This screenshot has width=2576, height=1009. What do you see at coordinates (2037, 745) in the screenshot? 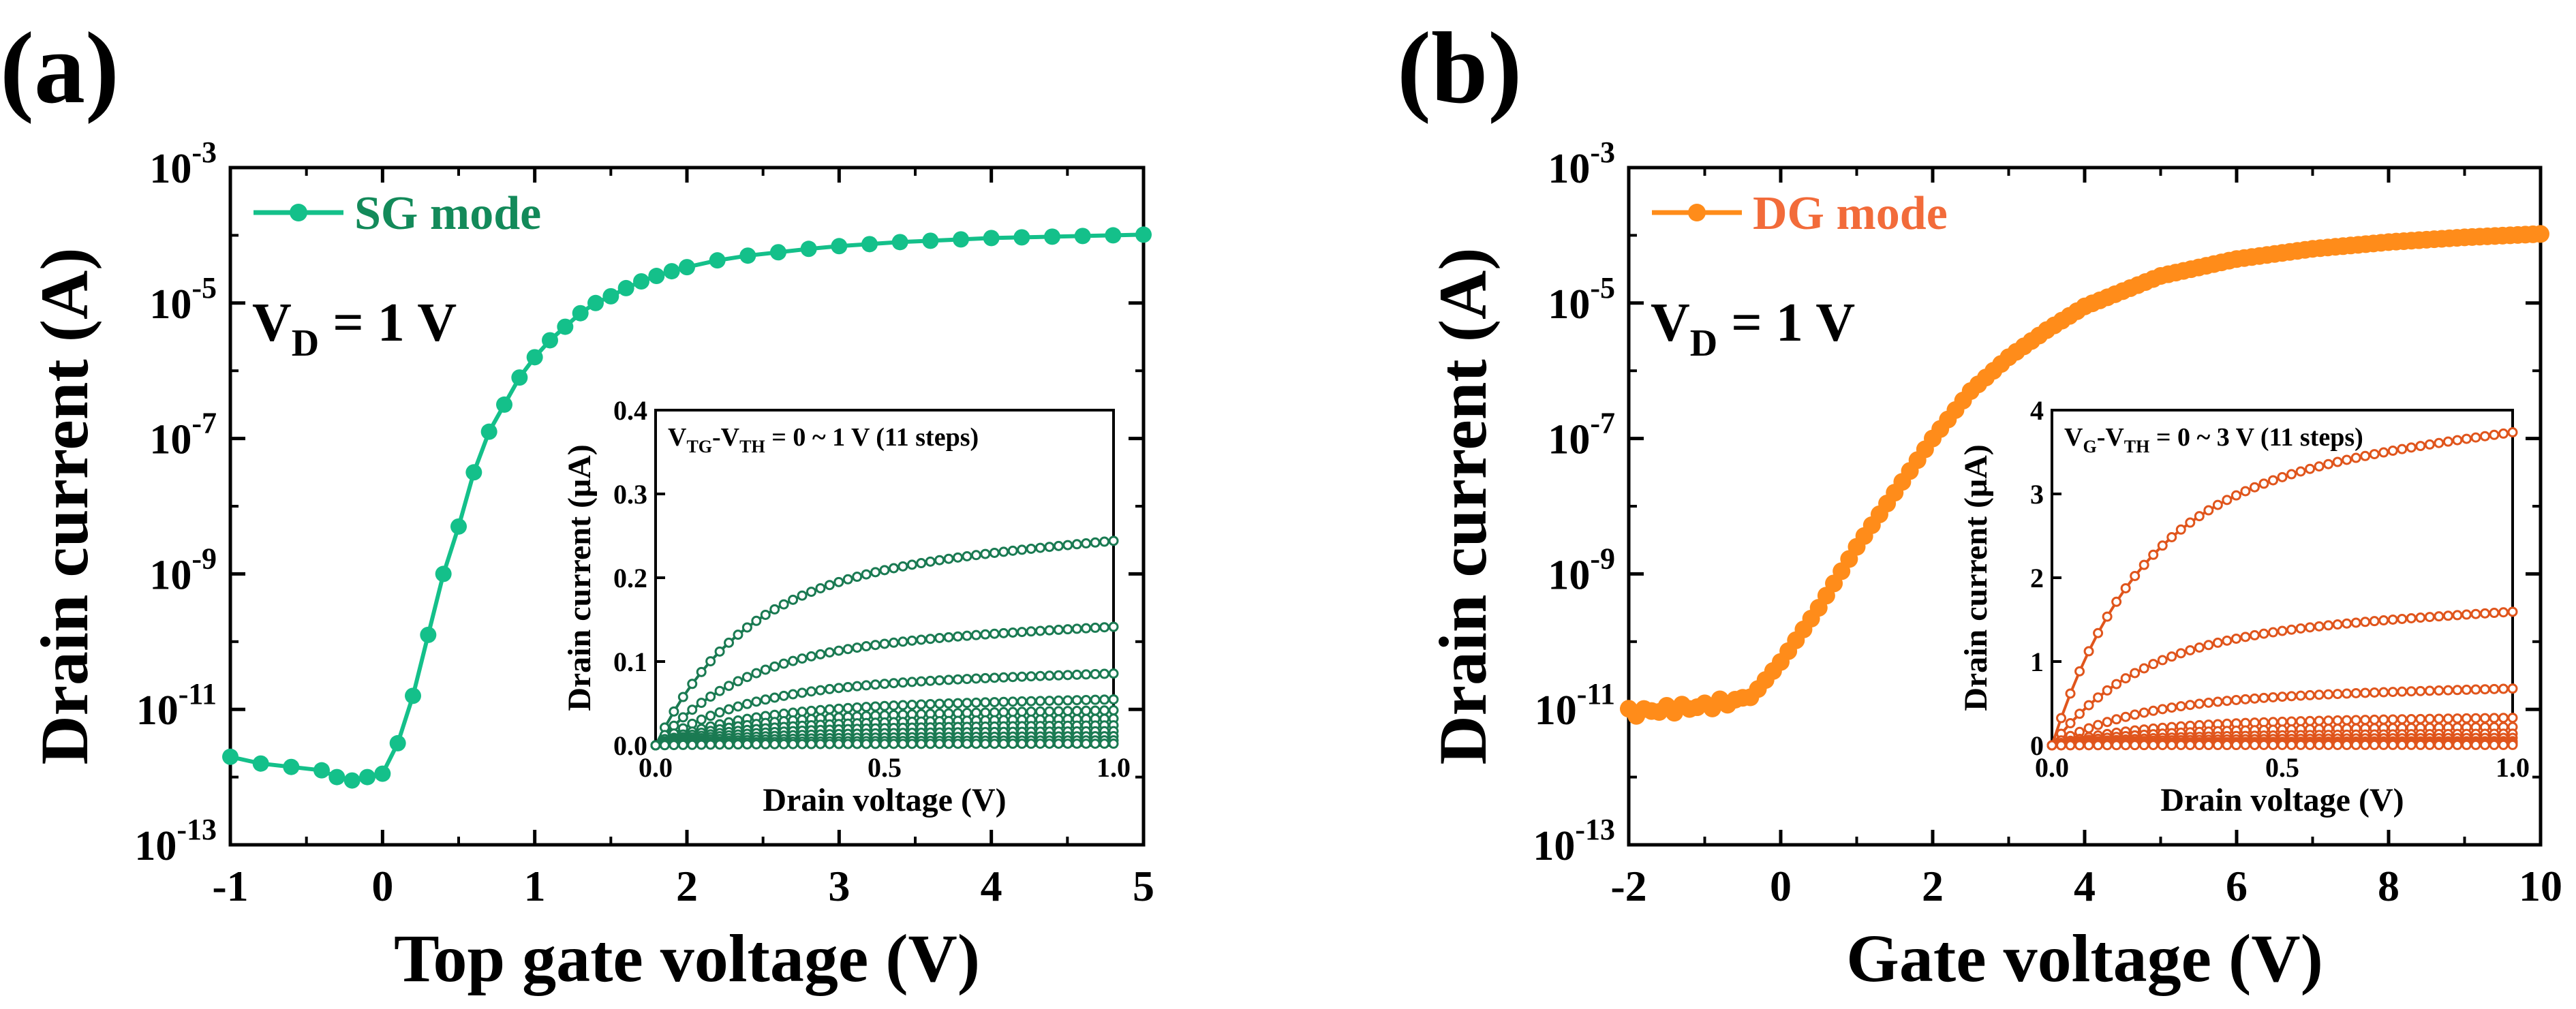
I see `inset-y-tick-label: 0` at bounding box center [2037, 745].